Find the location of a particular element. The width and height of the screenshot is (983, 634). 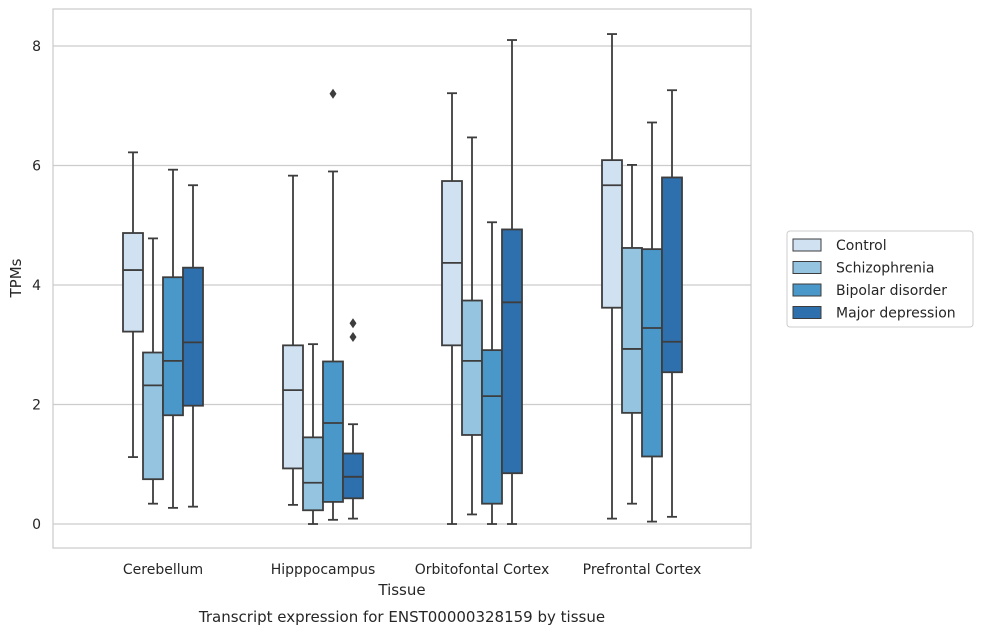

legend-label: Bipolar disorder is located at coordinates (891, 291).